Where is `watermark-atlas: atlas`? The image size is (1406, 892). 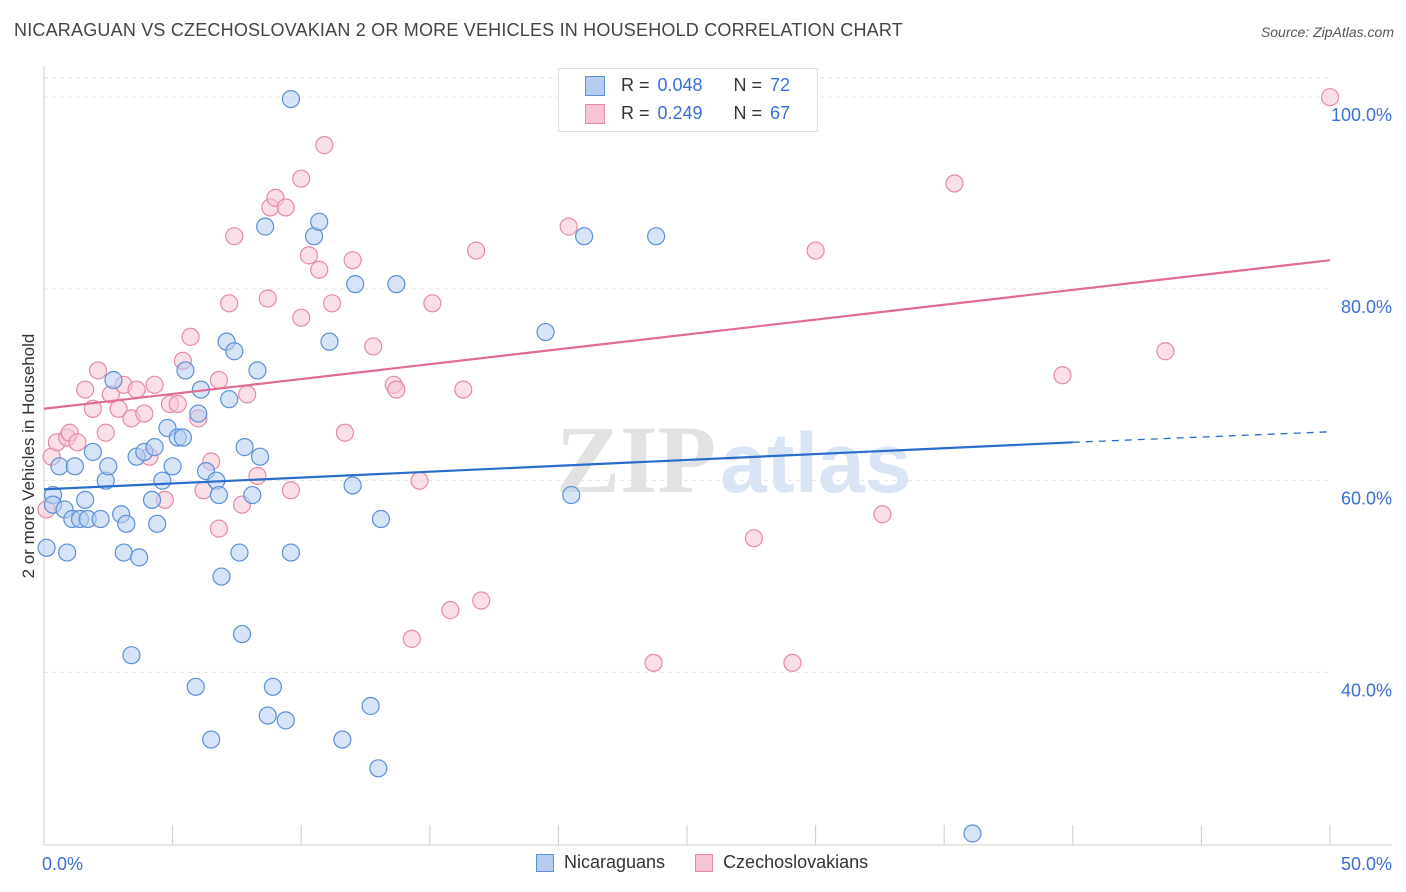
watermark-atlas: atlas is located at coordinates (815, 463).